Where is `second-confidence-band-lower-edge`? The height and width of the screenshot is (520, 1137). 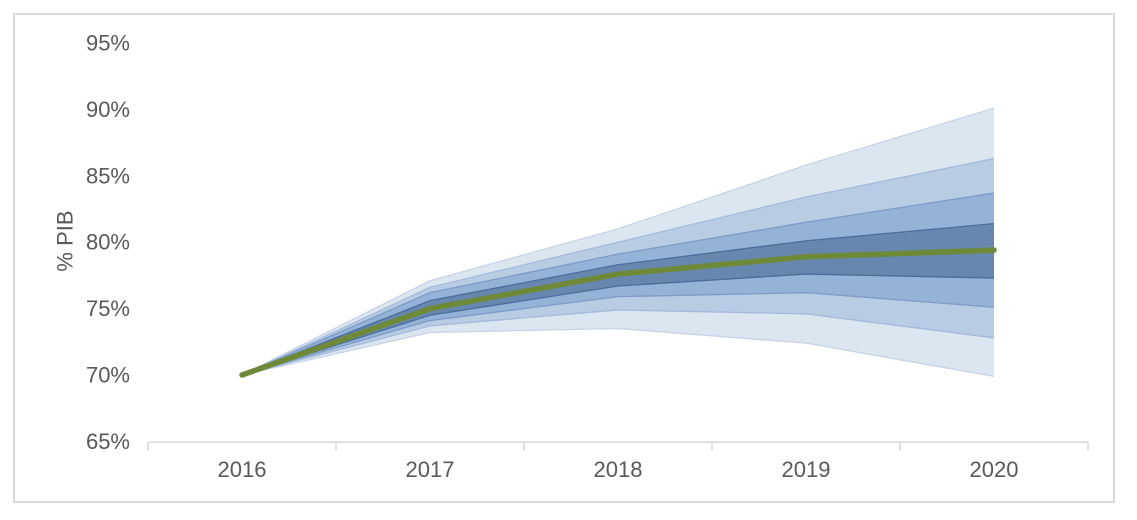
second-confidence-band-lower-edge is located at coordinates (618, 342).